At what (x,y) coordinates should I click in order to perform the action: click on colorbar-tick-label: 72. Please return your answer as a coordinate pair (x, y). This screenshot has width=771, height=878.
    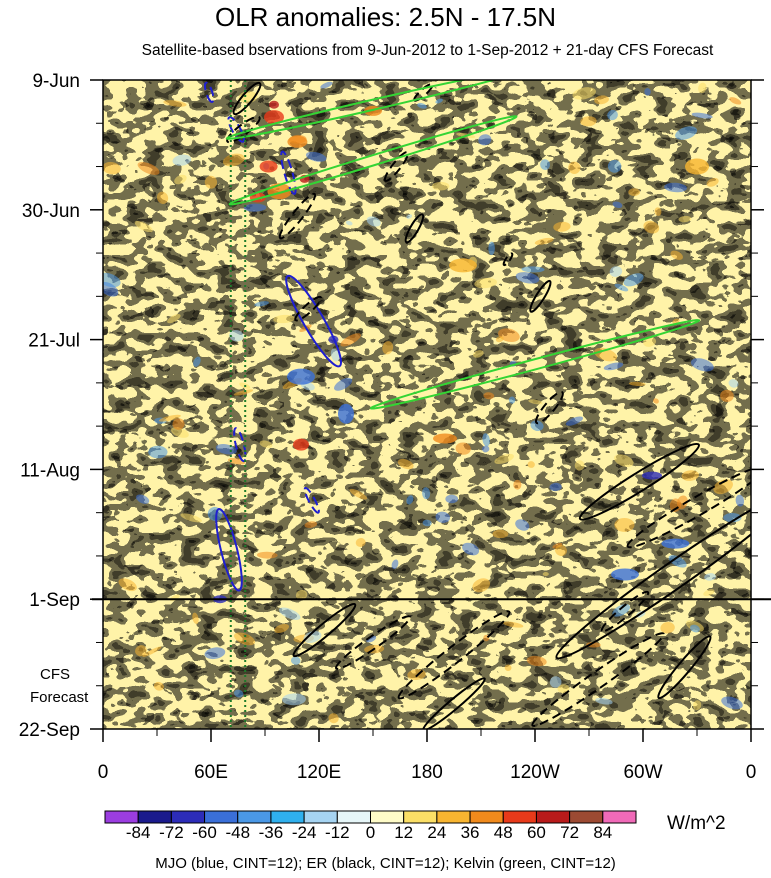
    Looking at the image, I should click on (569, 832).